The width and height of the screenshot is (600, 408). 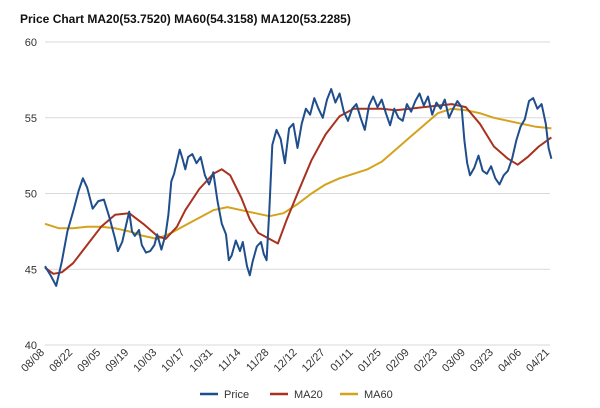 What do you see at coordinates (510, 361) in the screenshot?
I see `x-tick-label: 04/06` at bounding box center [510, 361].